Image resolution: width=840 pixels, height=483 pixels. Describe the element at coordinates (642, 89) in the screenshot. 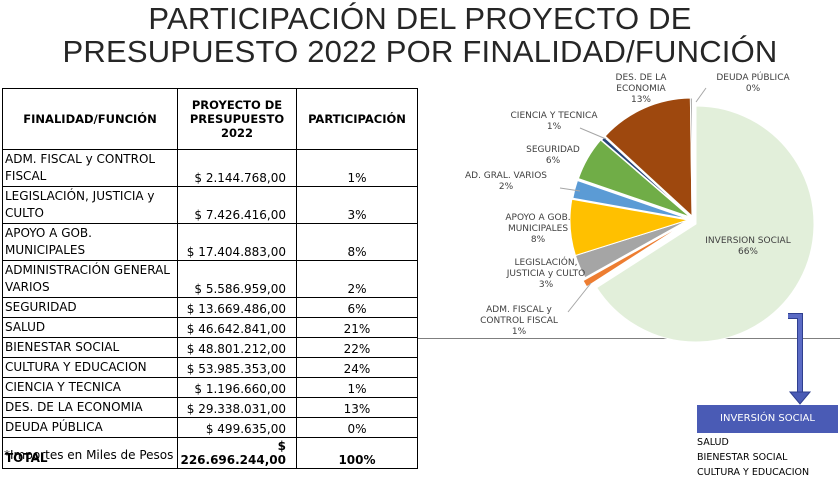

I see `pie-slice-label: DES. DE LA ECONOMIA 13%` at that location.